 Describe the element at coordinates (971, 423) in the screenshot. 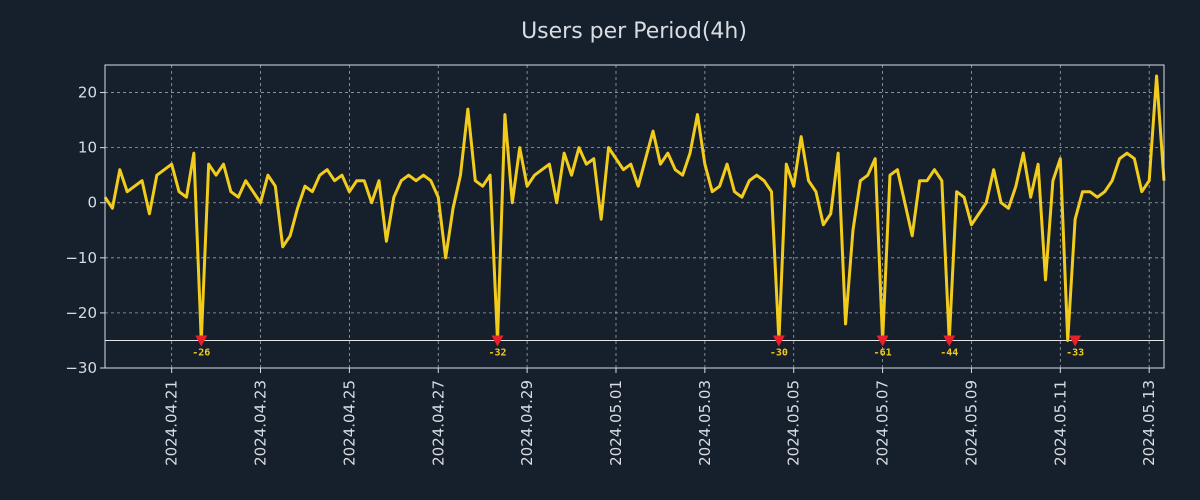

I see `x-tick-label: 2024.05.09` at that location.